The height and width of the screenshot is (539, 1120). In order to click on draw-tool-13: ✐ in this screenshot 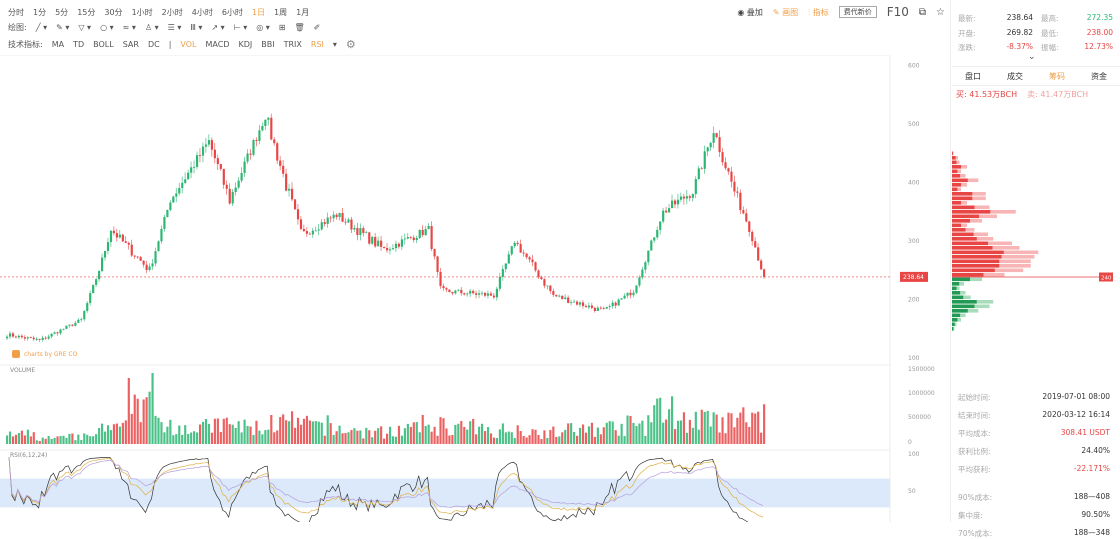, I will do `click(317, 27)`.